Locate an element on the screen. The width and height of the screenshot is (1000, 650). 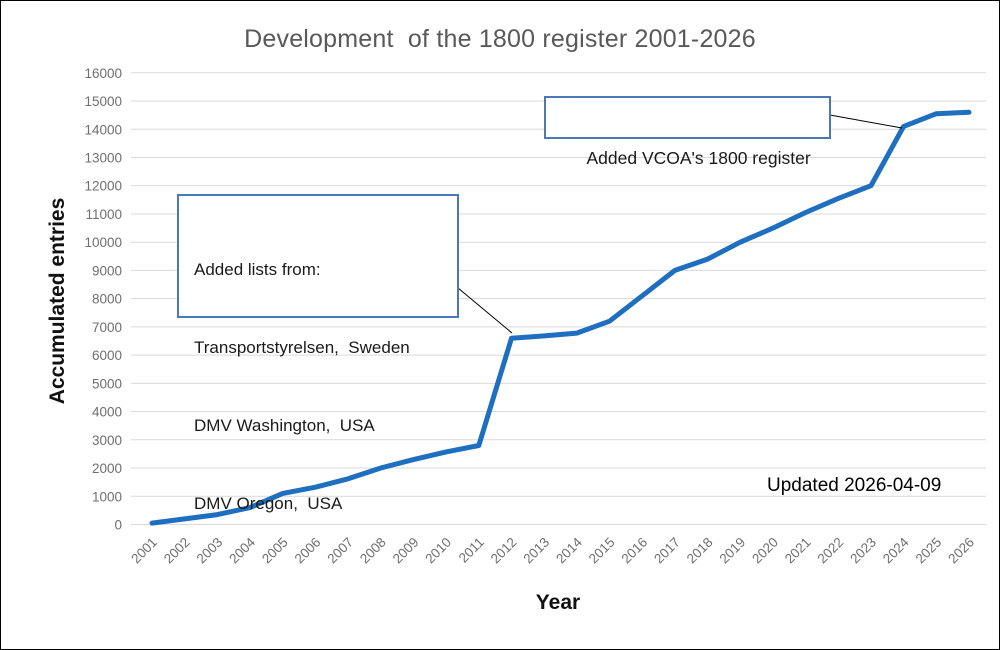
y-tick-label: 11000 is located at coordinates (103, 214).